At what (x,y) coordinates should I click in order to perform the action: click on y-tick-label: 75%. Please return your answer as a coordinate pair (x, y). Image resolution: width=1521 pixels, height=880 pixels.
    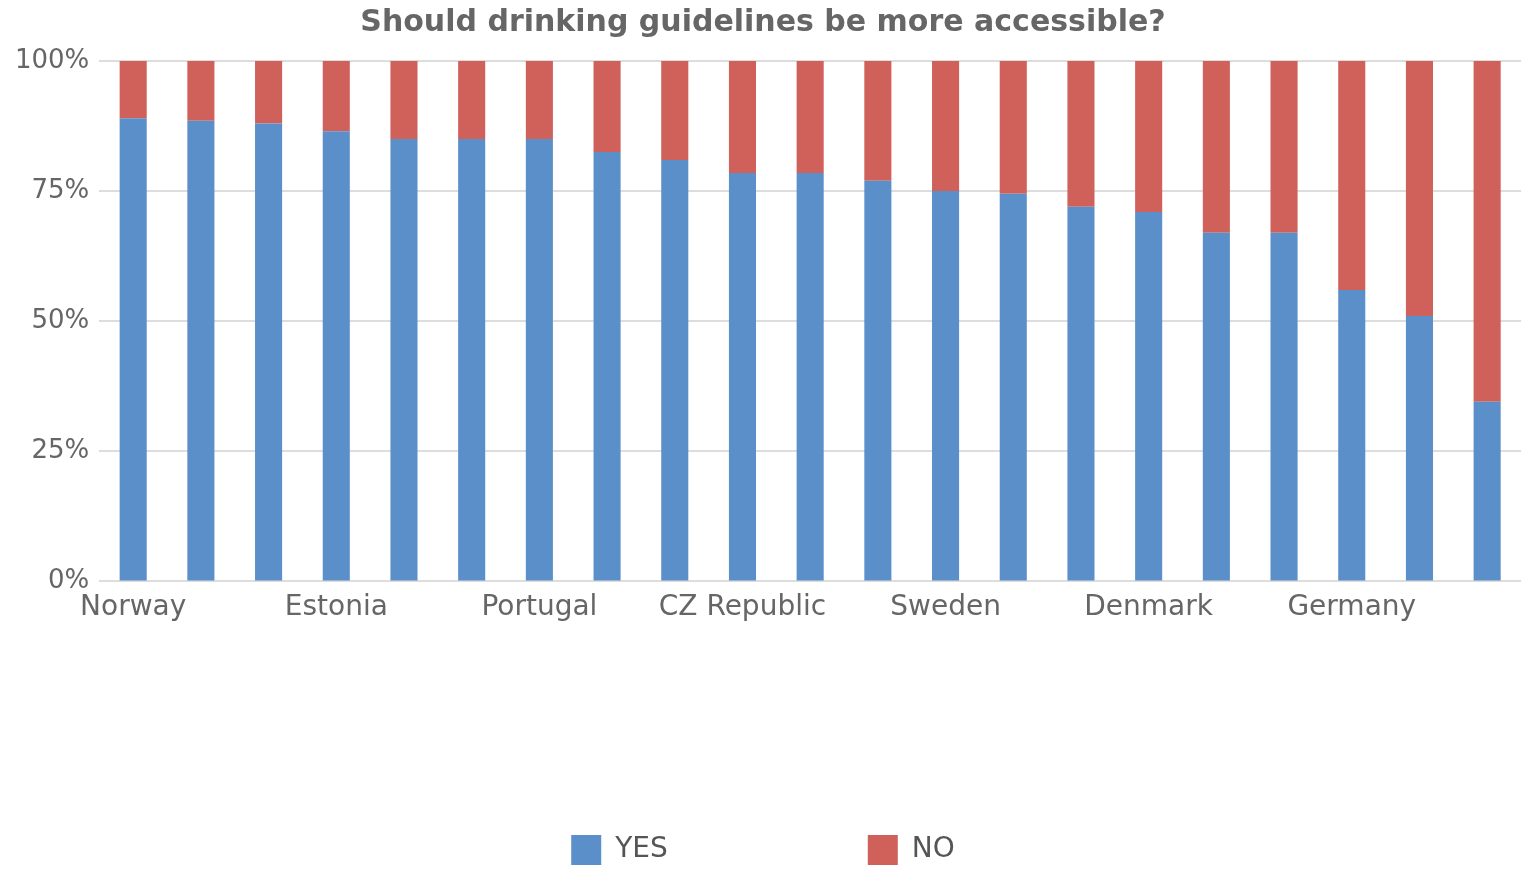
    Looking at the image, I should click on (60, 188).